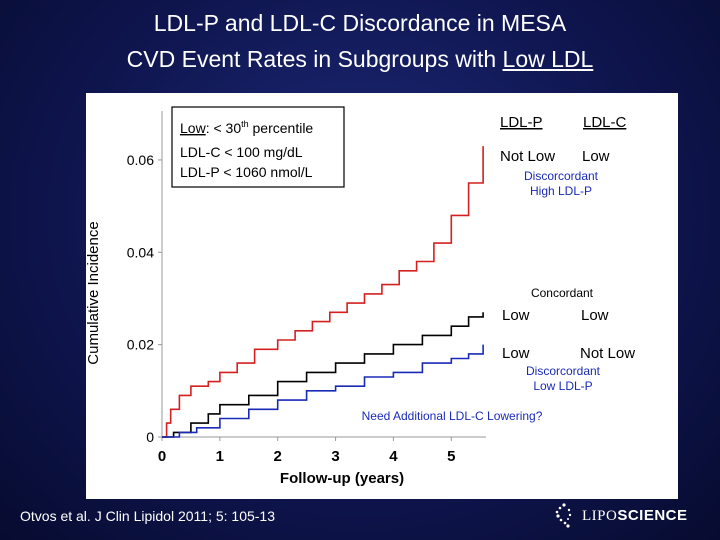 Image resolution: width=720 pixels, height=540 pixels. Describe the element at coordinates (595, 315) in the screenshot. I see `conc-ldlc-value: Low` at that location.